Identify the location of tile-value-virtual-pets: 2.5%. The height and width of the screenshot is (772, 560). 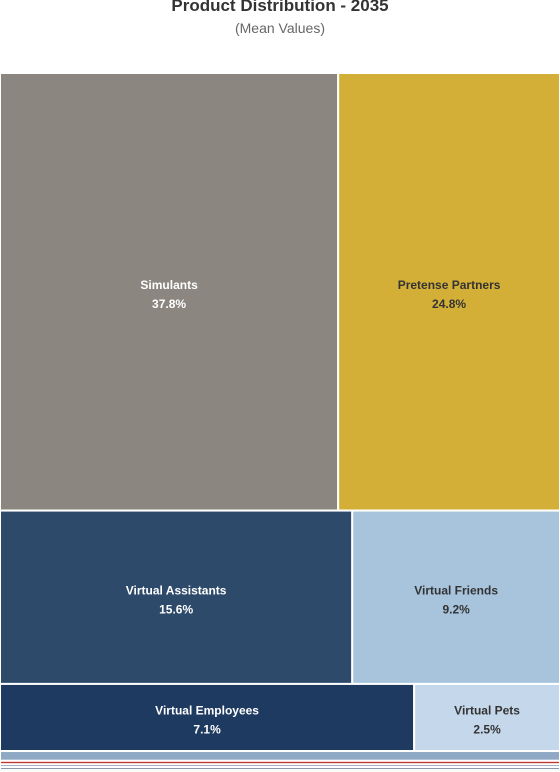
(487, 729).